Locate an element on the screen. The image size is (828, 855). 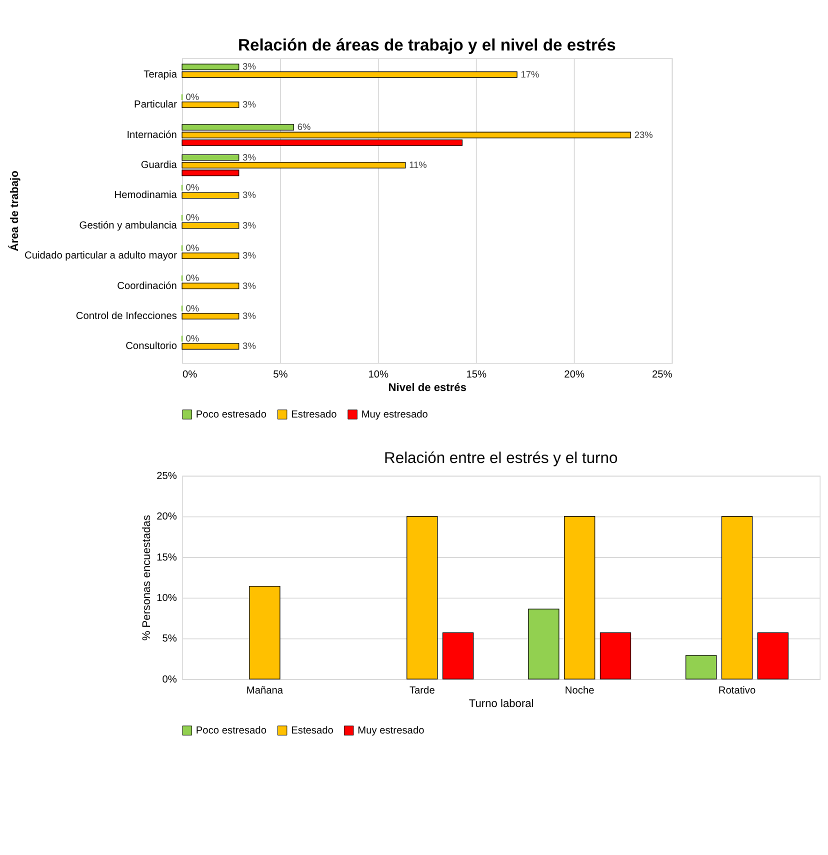
y-tick-label: 15% is located at coordinates (166, 558).